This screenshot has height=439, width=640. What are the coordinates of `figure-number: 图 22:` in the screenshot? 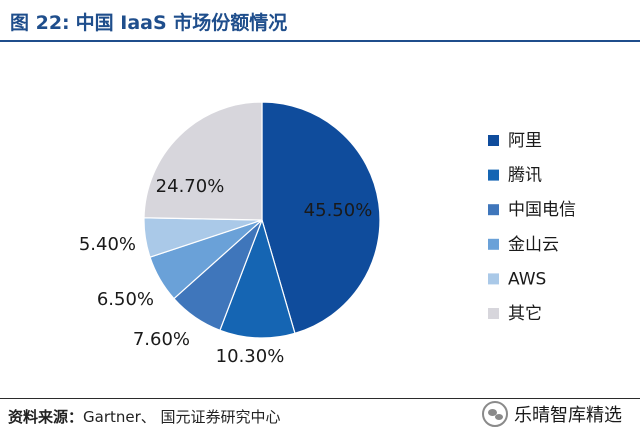 It's located at (40, 22).